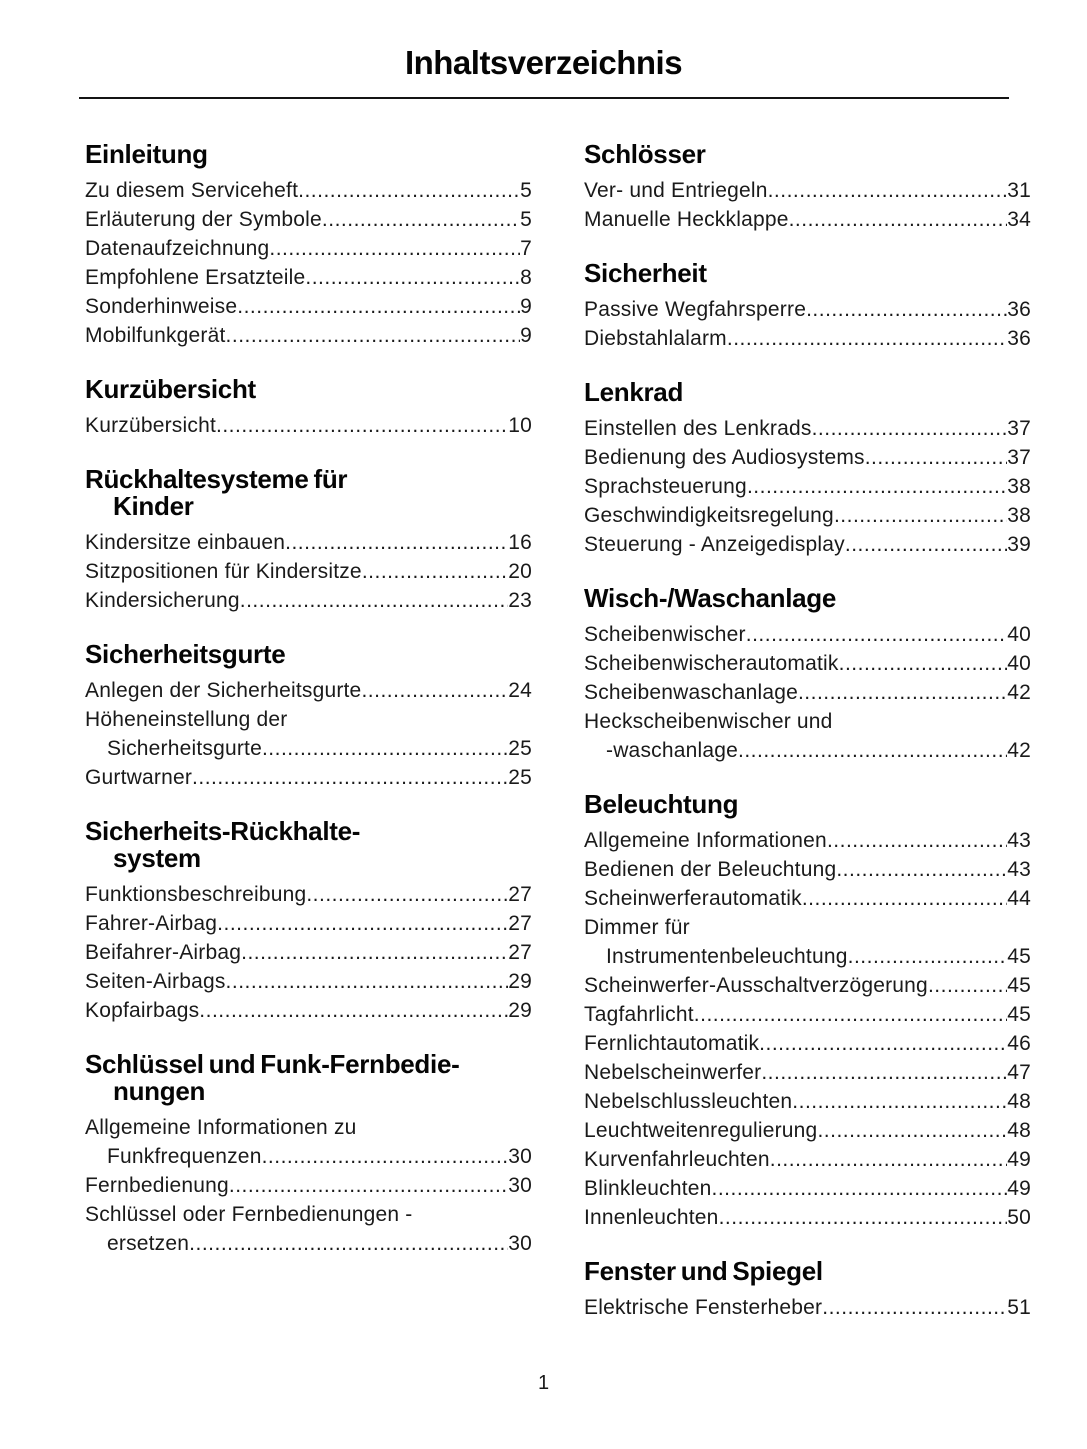  I want to click on toc-entry-page-number: 40, so click(1019, 634).